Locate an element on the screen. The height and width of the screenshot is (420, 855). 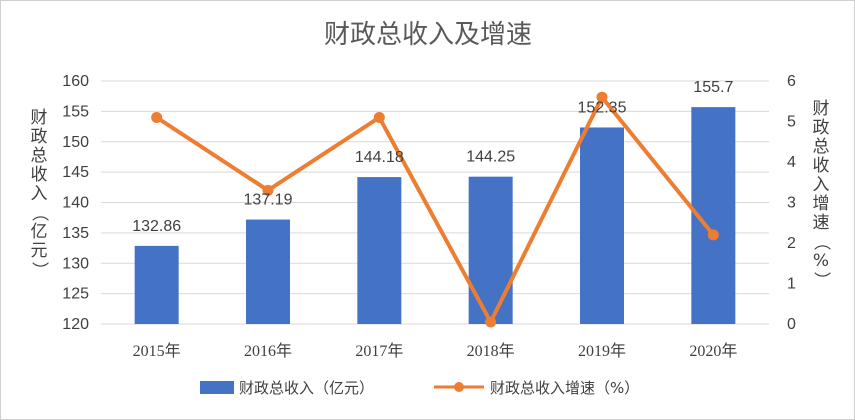
right-axis-title-char: 总 is located at coordinates (821, 147).